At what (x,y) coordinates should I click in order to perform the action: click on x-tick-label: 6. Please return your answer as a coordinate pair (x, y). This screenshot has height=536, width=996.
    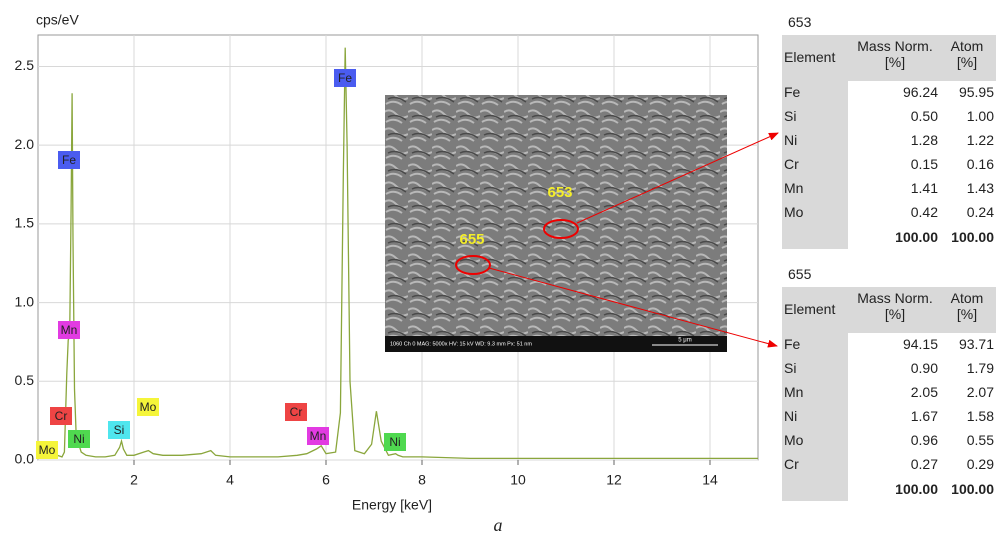
    Looking at the image, I should click on (326, 480).